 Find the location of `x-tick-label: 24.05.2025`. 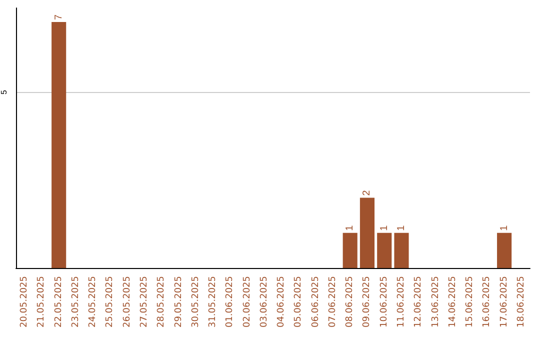

x-tick-label: 24.05.2025 is located at coordinates (93, 302).